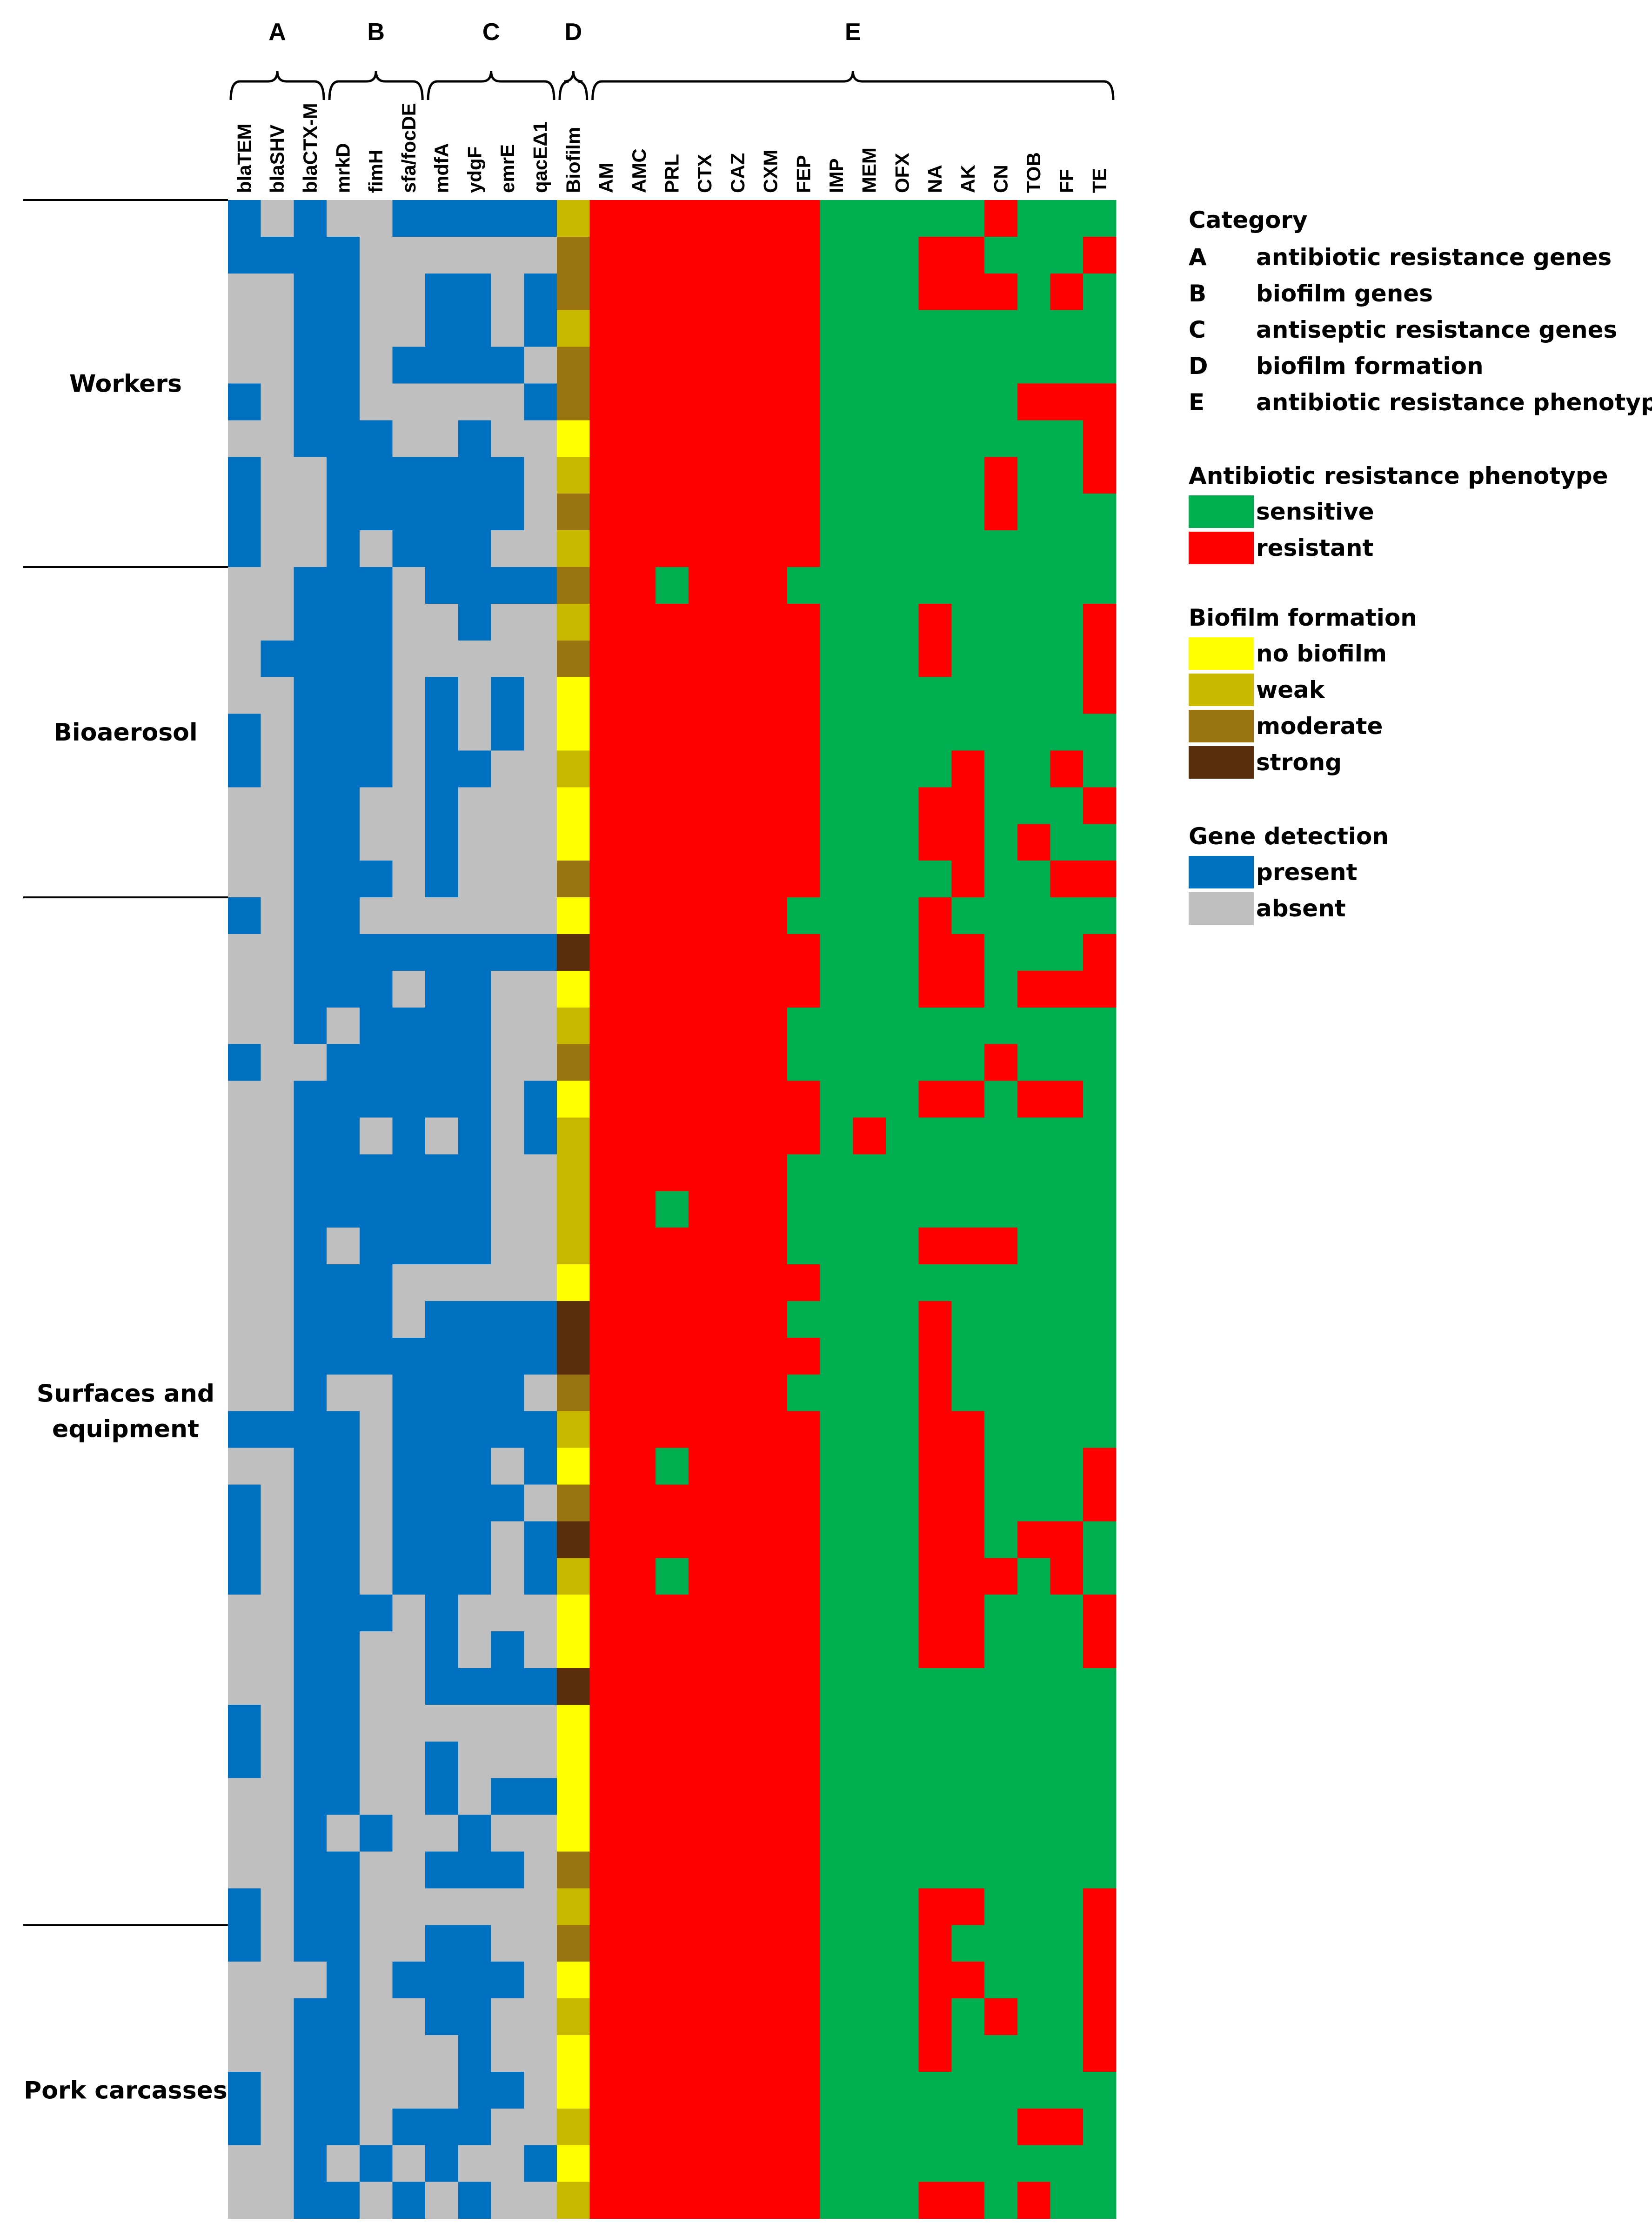  Describe the element at coordinates (869, 1247) in the screenshot. I see `heatmap-cell-r29-mem` at that location.